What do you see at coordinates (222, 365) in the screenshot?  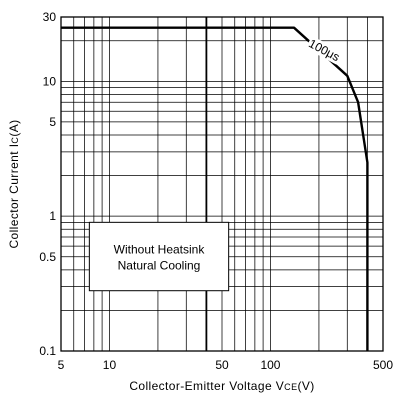 I see `x-tick-label: 50` at bounding box center [222, 365].